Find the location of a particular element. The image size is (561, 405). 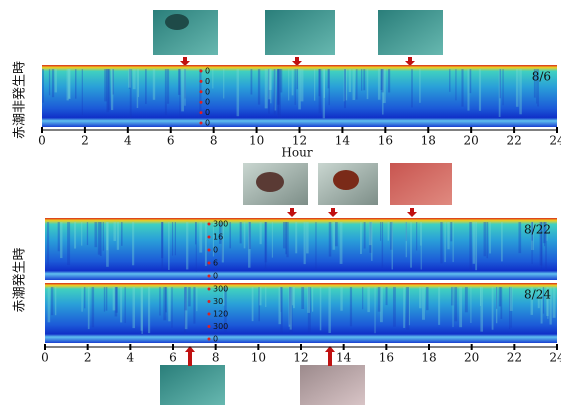

x-tick-label: 22 is located at coordinates (513, 141).